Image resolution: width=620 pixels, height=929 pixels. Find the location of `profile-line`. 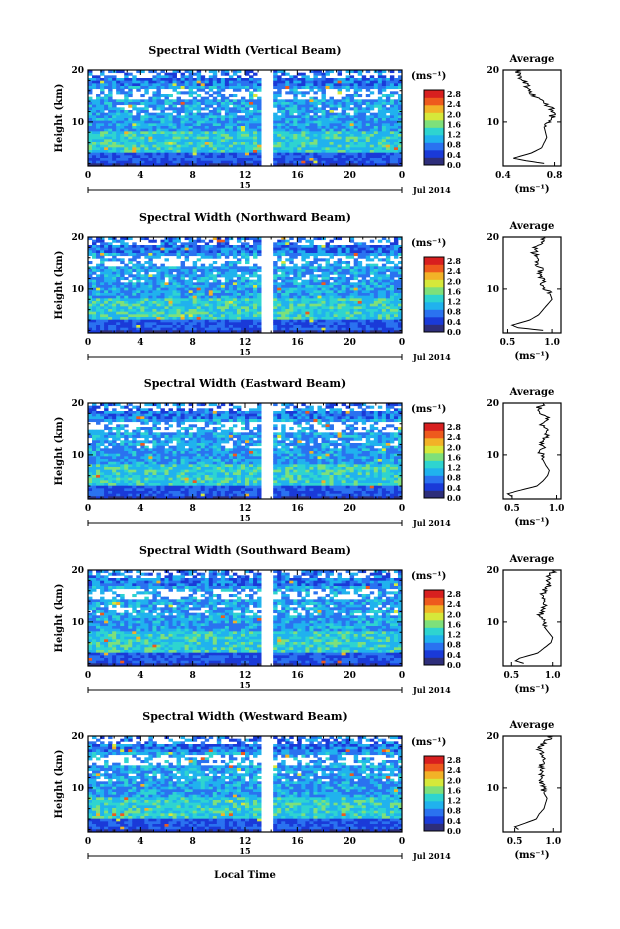

profile-line is located at coordinates (531, 283).